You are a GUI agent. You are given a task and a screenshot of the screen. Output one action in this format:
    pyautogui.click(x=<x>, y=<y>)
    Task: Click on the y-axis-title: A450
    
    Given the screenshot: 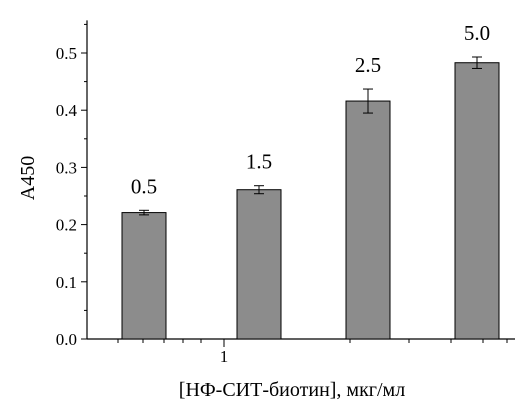 What is the action you would take?
    pyautogui.click(x=28, y=178)
    